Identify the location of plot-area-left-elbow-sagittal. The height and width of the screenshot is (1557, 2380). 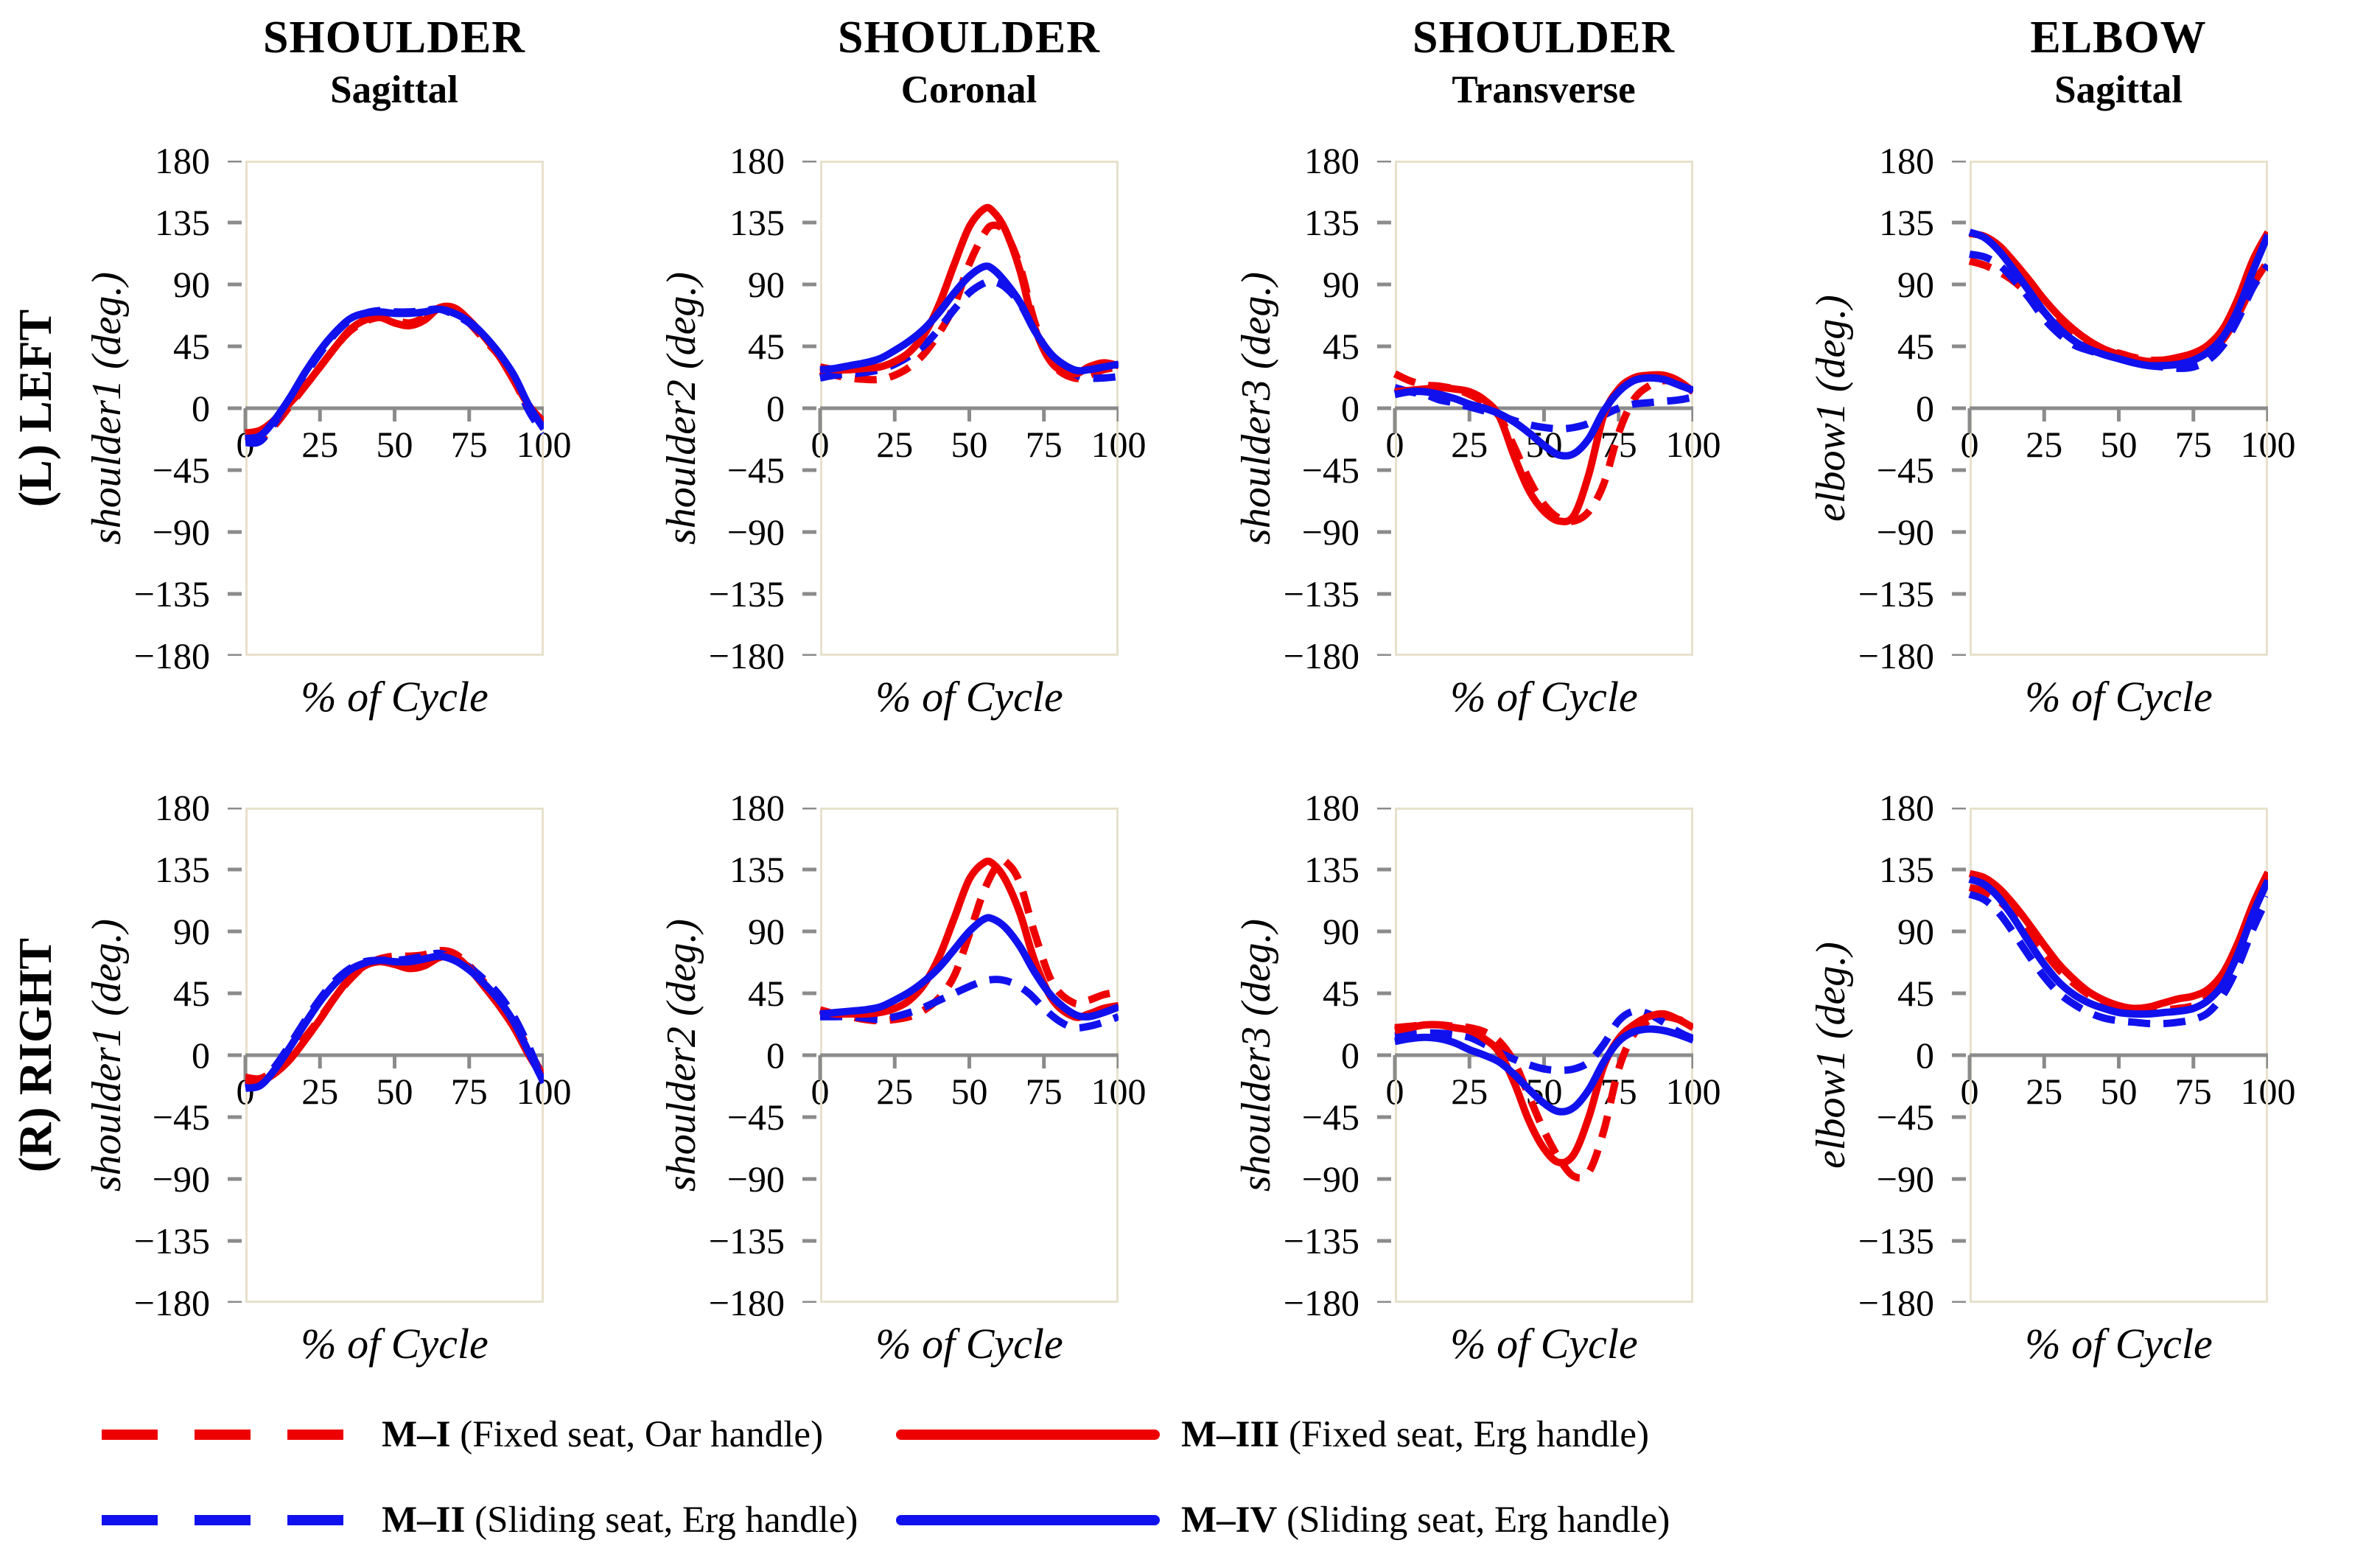
(2110, 408).